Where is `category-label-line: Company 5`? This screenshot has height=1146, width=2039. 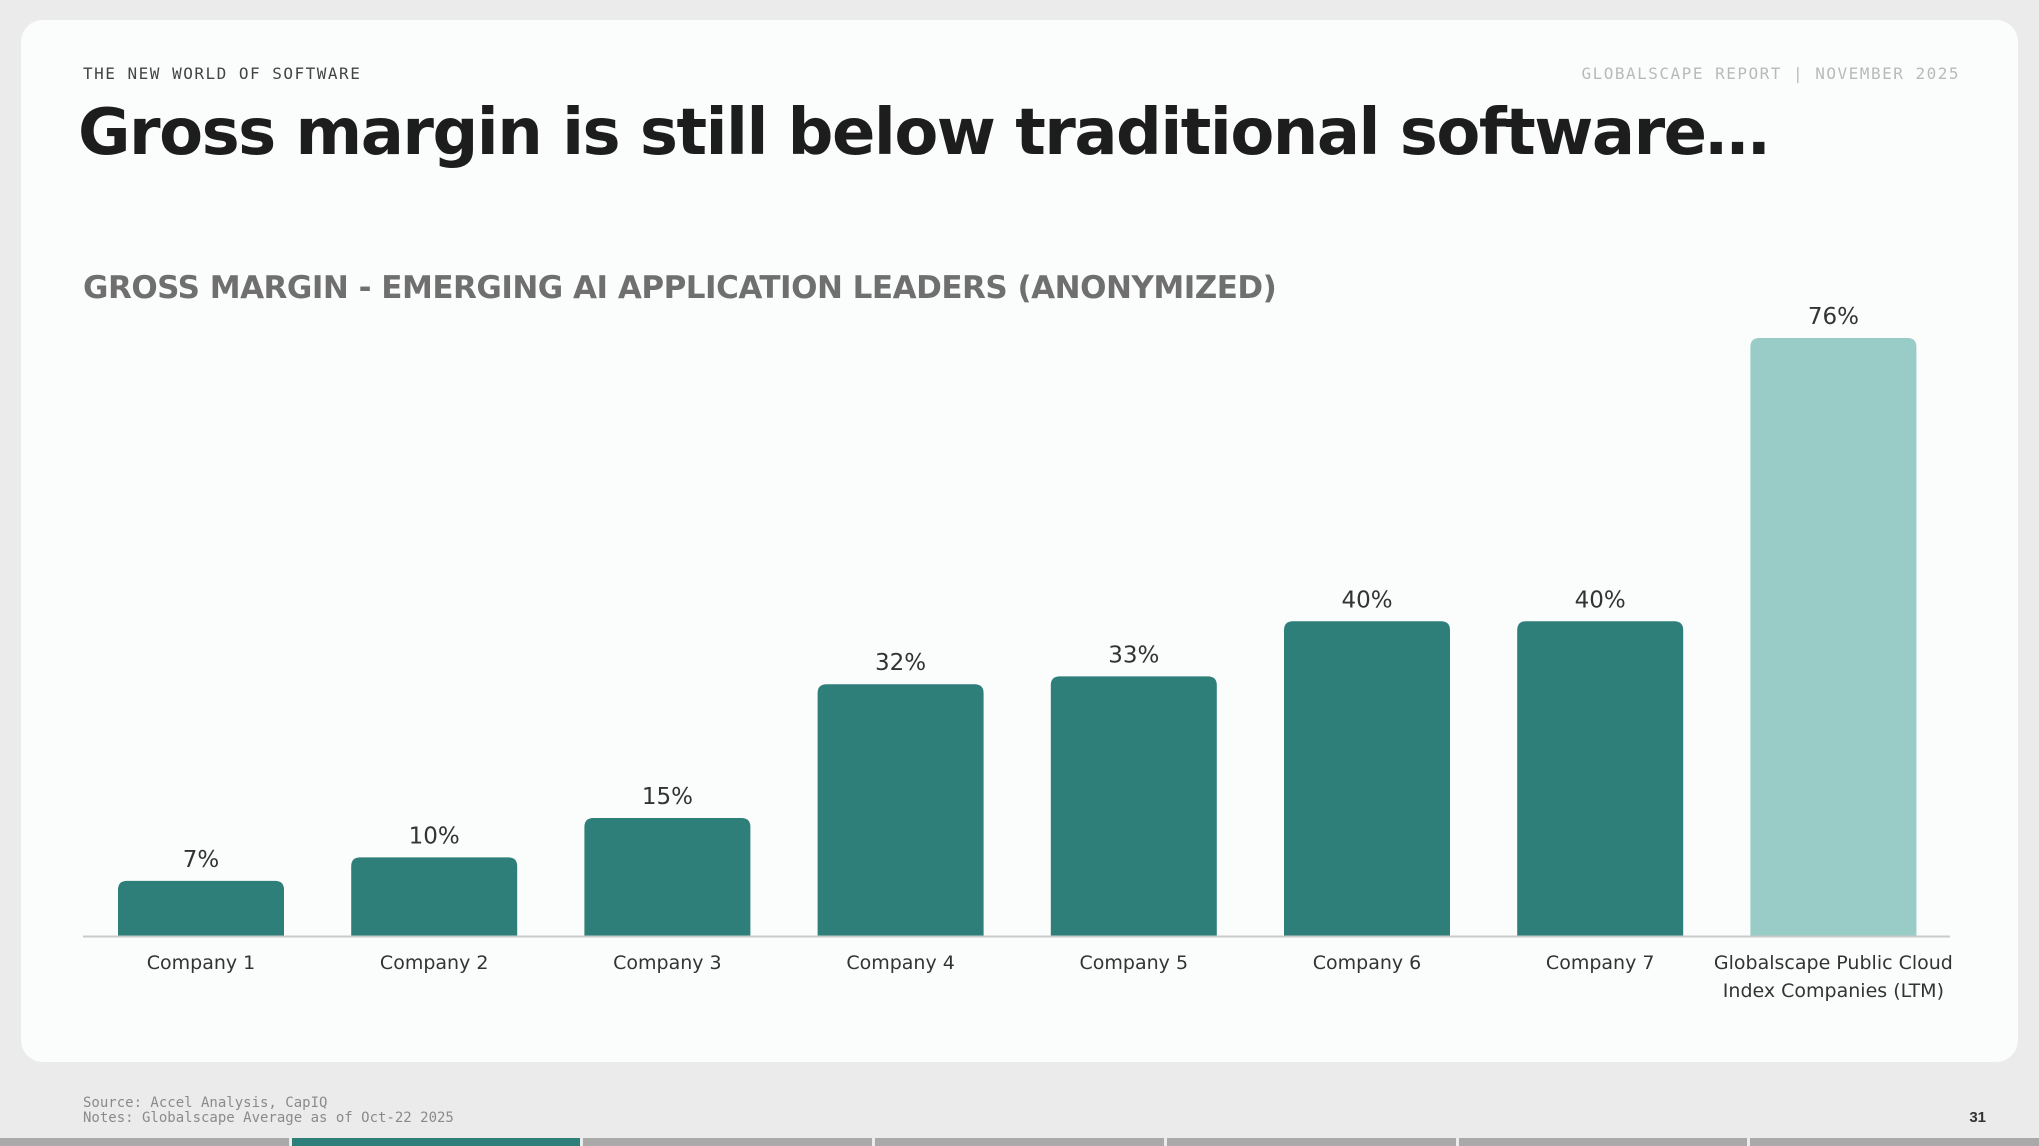
category-label-line: Company 5 is located at coordinates (1134, 963).